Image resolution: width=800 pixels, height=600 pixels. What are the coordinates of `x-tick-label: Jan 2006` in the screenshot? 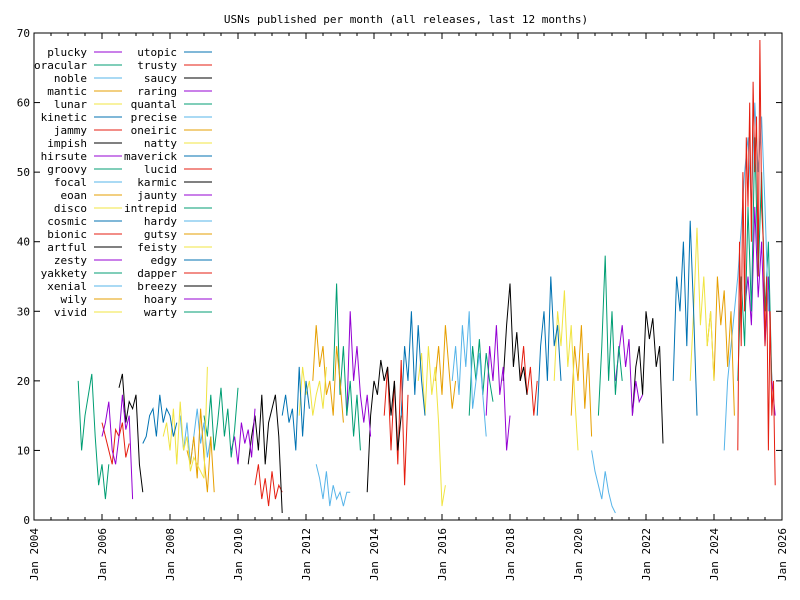 It's located at (102, 554).